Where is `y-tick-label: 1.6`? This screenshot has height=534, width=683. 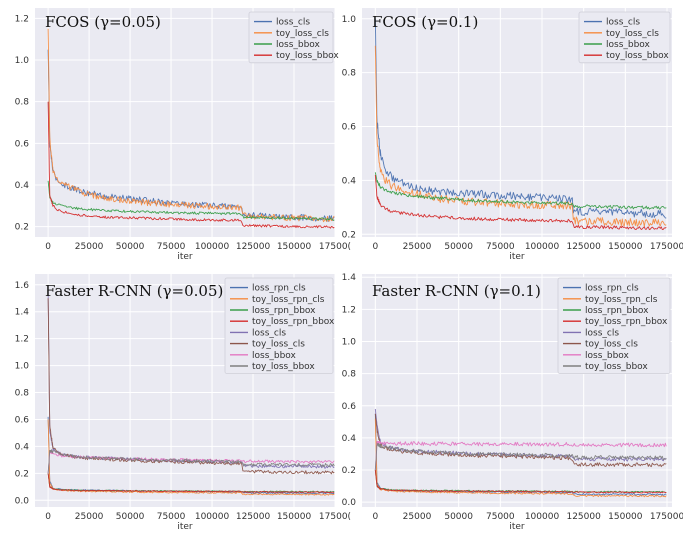 y-tick-label: 1.6 is located at coordinates (22, 286).